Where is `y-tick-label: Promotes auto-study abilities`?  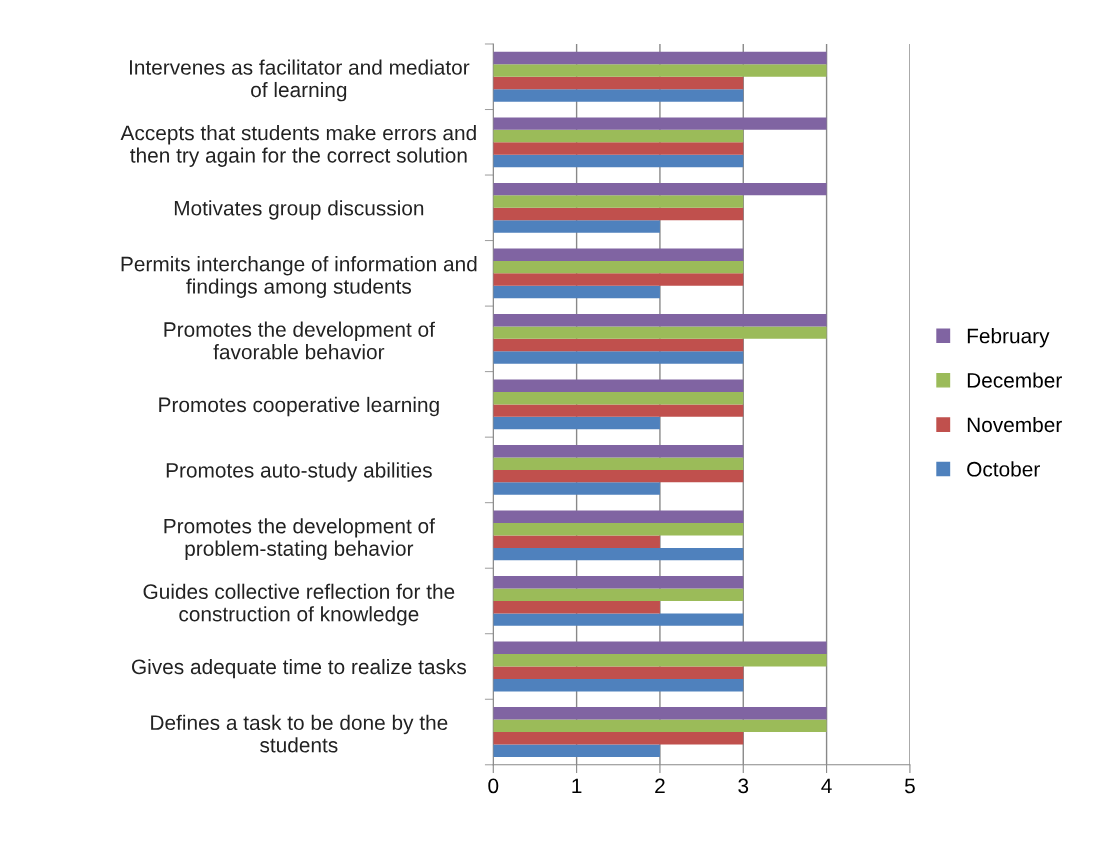
y-tick-label: Promotes auto-study abilities is located at coordinates (299, 472).